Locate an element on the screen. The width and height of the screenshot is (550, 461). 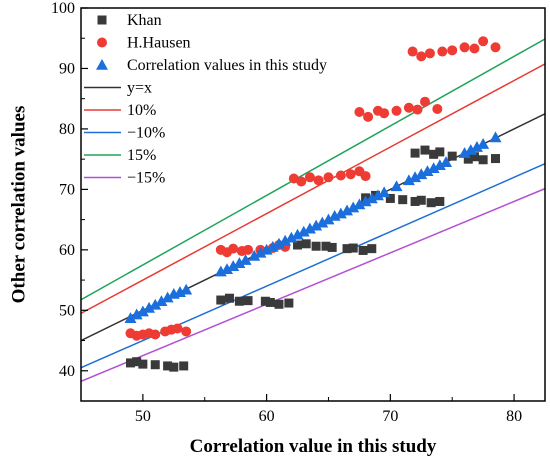
legend-label: Correlation values in this study is located at coordinates (227, 65).